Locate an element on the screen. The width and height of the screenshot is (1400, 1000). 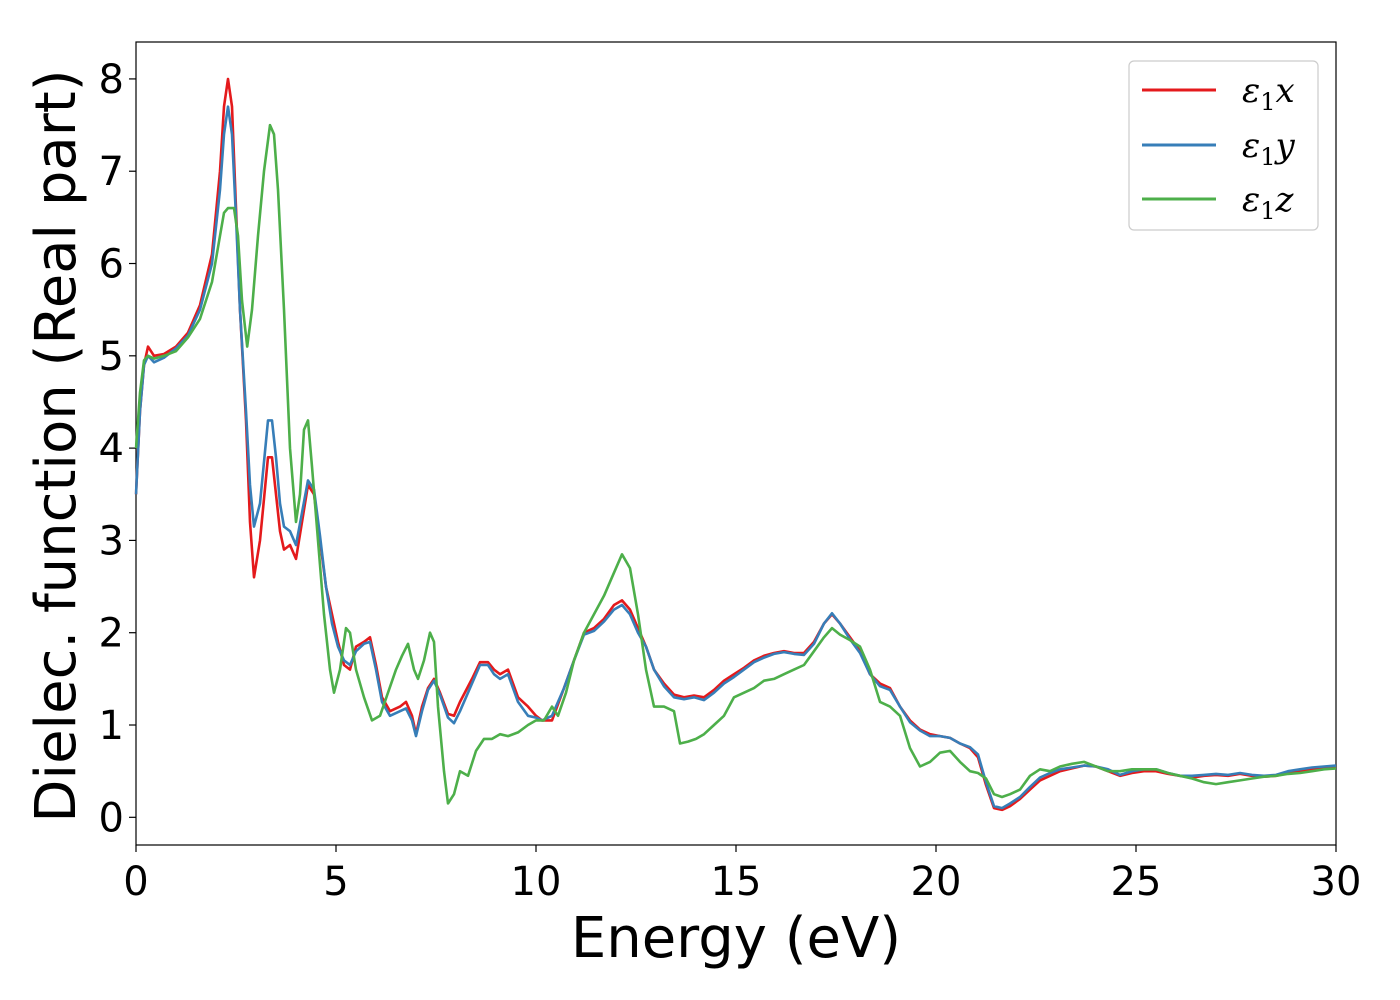
x-tick-label: 10 is located at coordinates (536, 882).